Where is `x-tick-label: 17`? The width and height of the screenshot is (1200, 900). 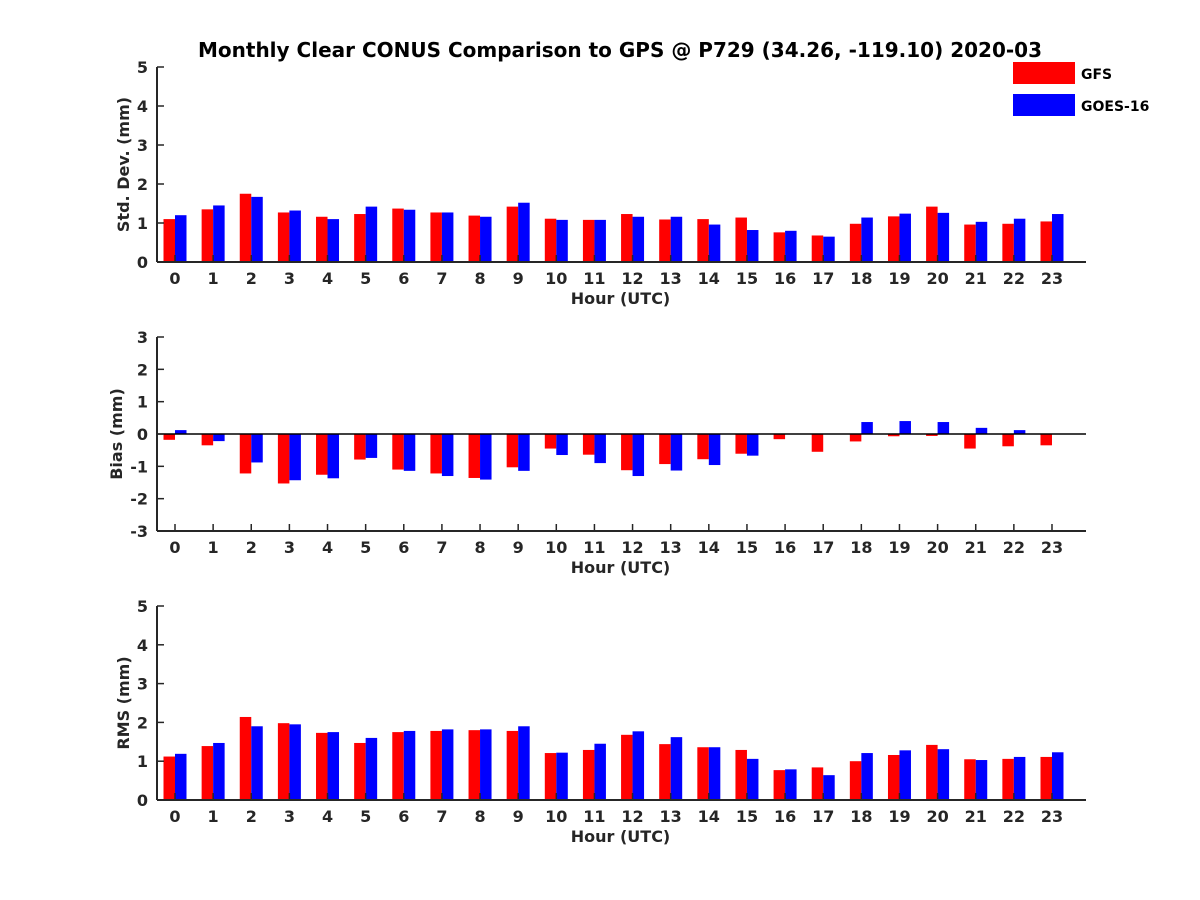
x-tick-label: 17 is located at coordinates (823, 278).